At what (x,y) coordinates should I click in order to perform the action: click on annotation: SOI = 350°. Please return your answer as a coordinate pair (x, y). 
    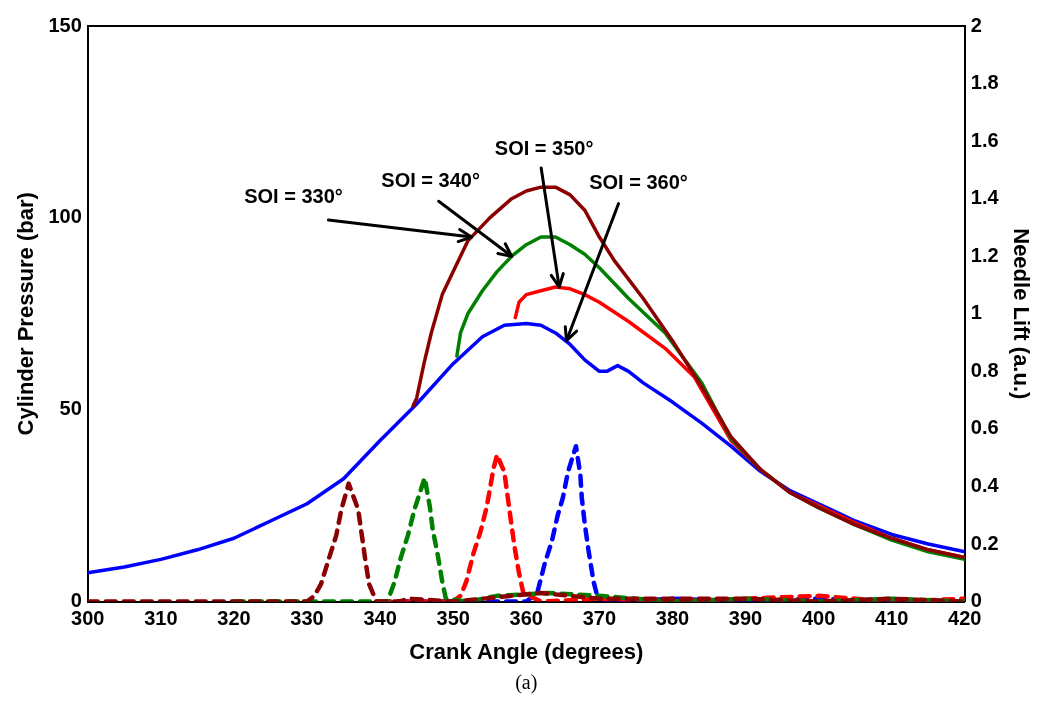
    Looking at the image, I should click on (544, 148).